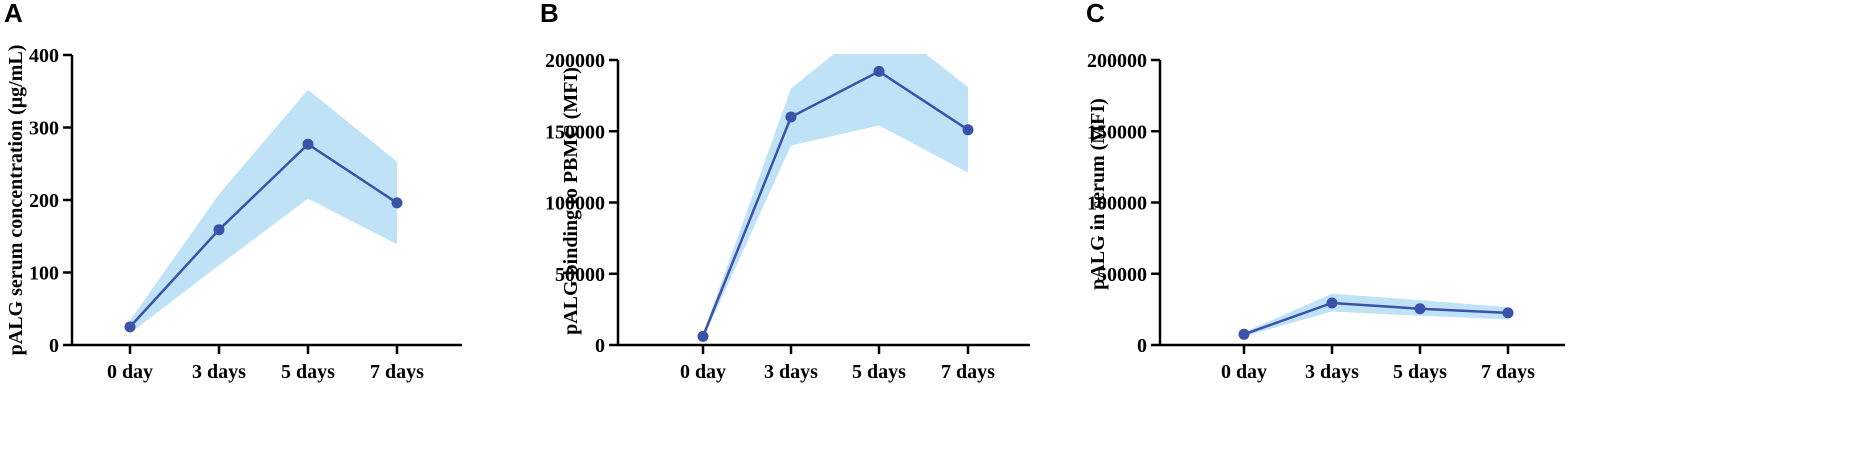 This screenshot has height=453, width=1861. What do you see at coordinates (1420, 372) in the screenshot?
I see `x-tick-label-c: 5 days` at bounding box center [1420, 372].